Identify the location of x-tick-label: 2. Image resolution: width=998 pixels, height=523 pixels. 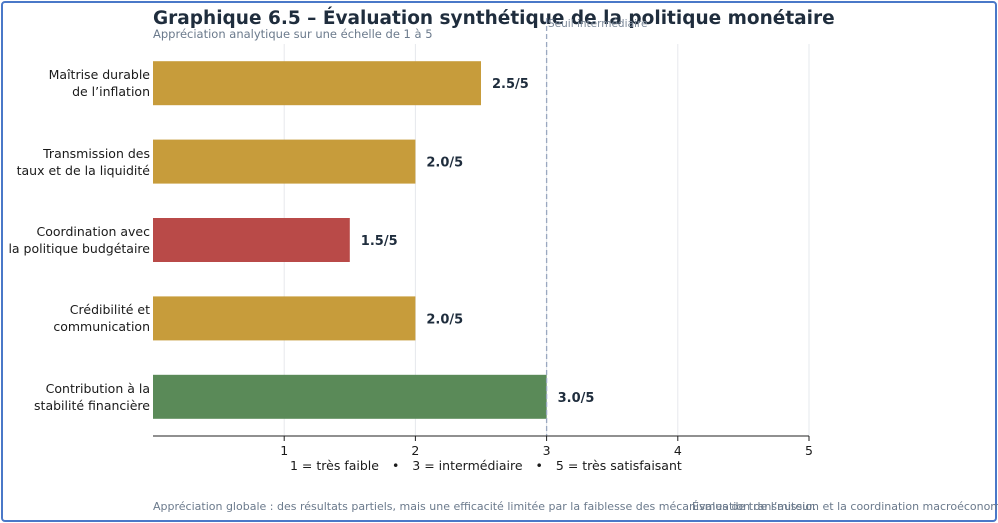
(415, 450).